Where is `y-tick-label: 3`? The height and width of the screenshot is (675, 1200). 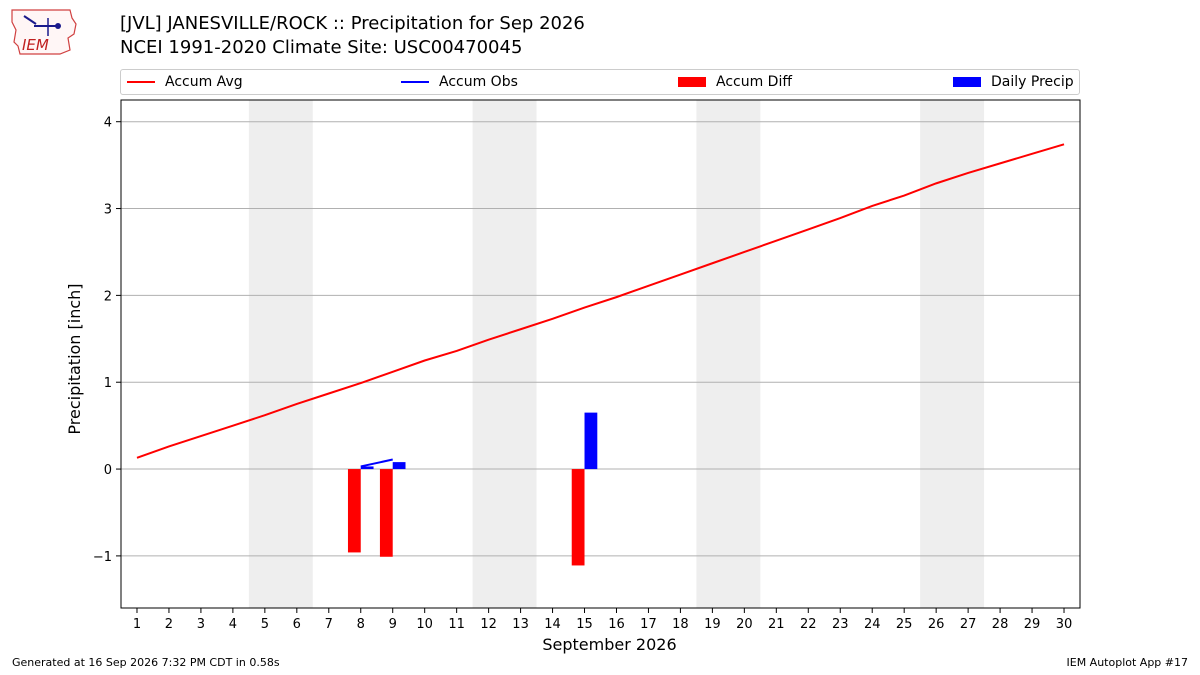 y-tick-label: 3 is located at coordinates (108, 210).